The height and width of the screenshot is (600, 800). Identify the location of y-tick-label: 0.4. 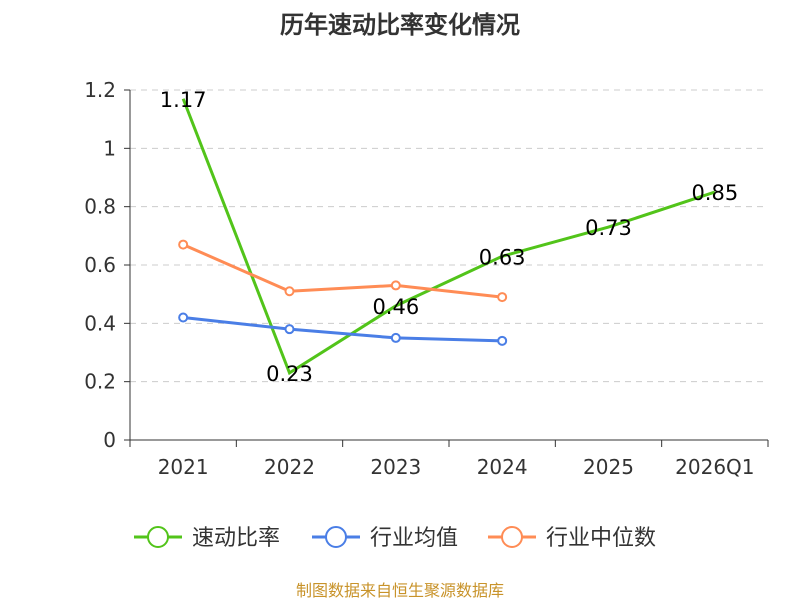
(100, 323).